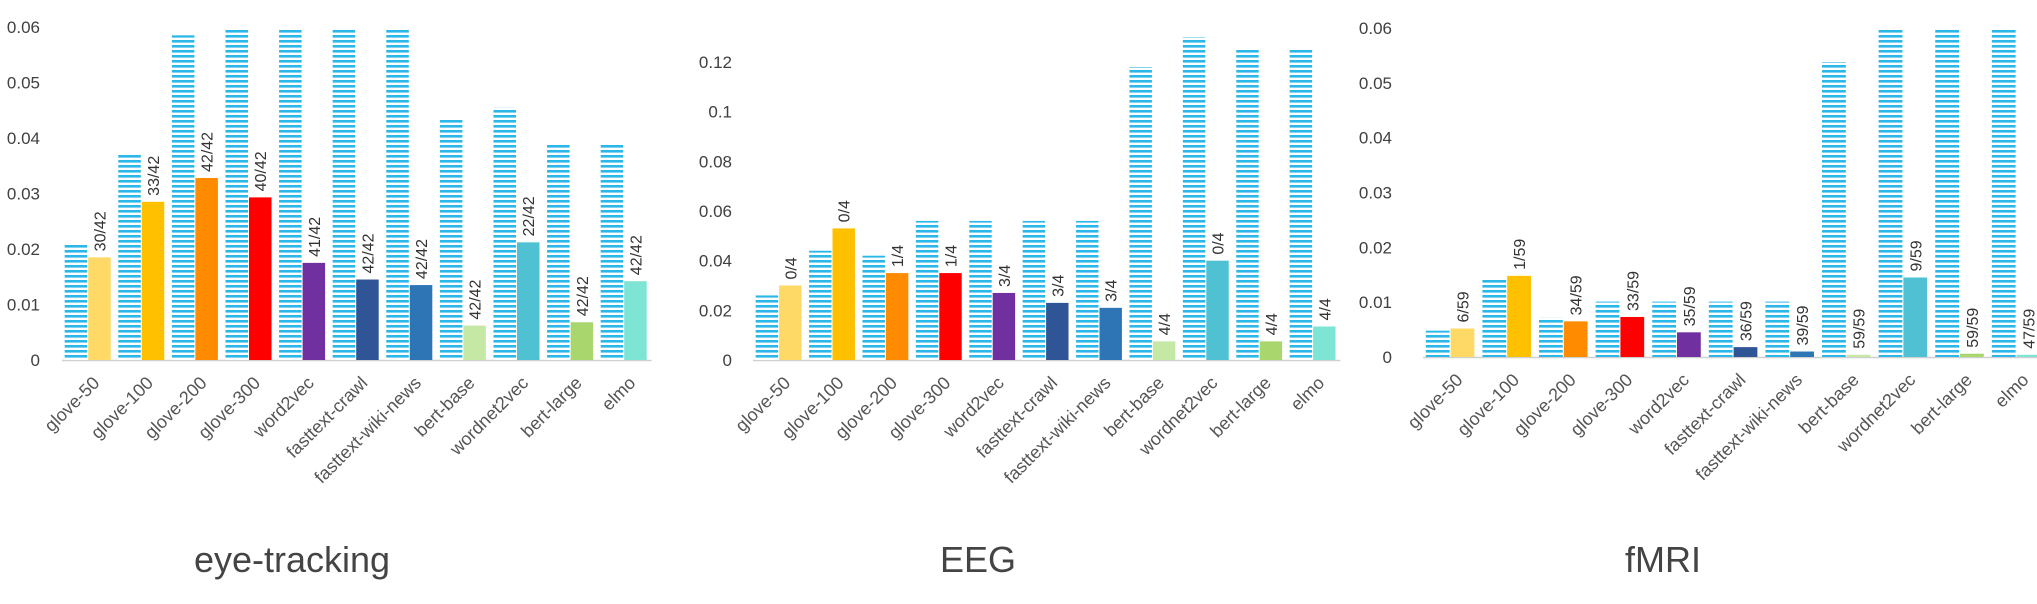 This screenshot has height=604, width=2037. I want to click on data-label: 36/59, so click(1746, 321).